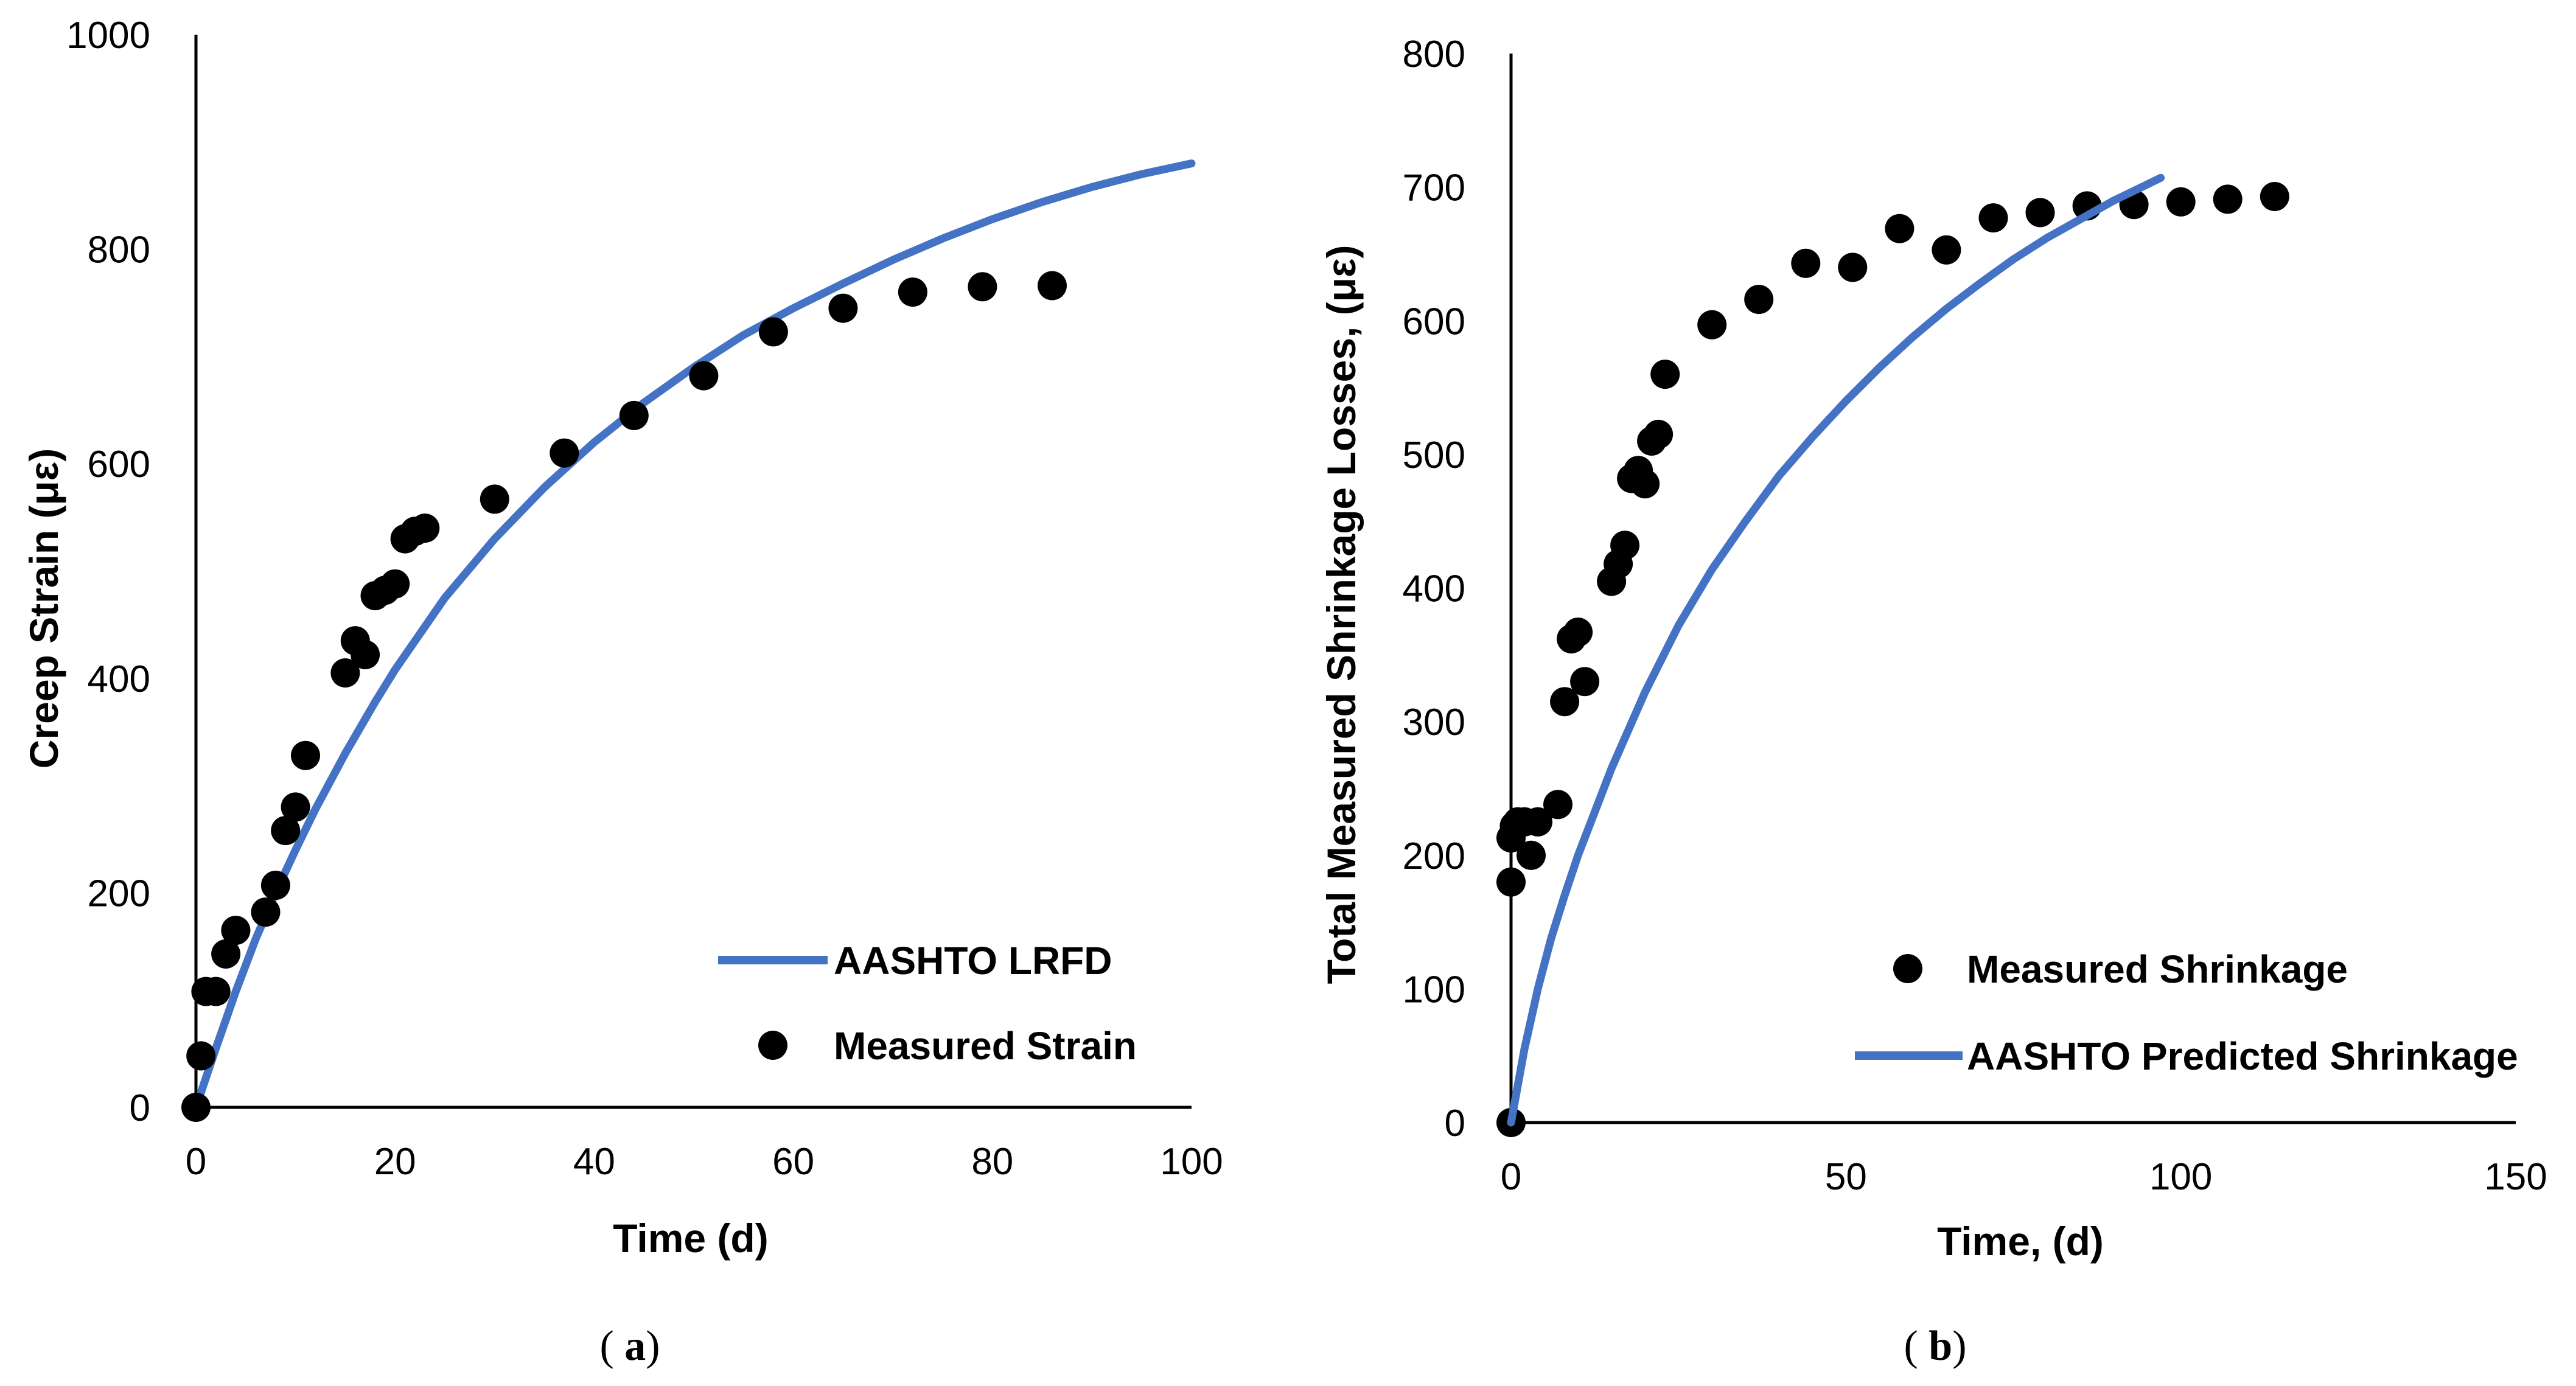  Describe the element at coordinates (973, 961) in the screenshot. I see `panel-a-legend-label-aashto-lrfd: AASHTO LRFD` at that location.